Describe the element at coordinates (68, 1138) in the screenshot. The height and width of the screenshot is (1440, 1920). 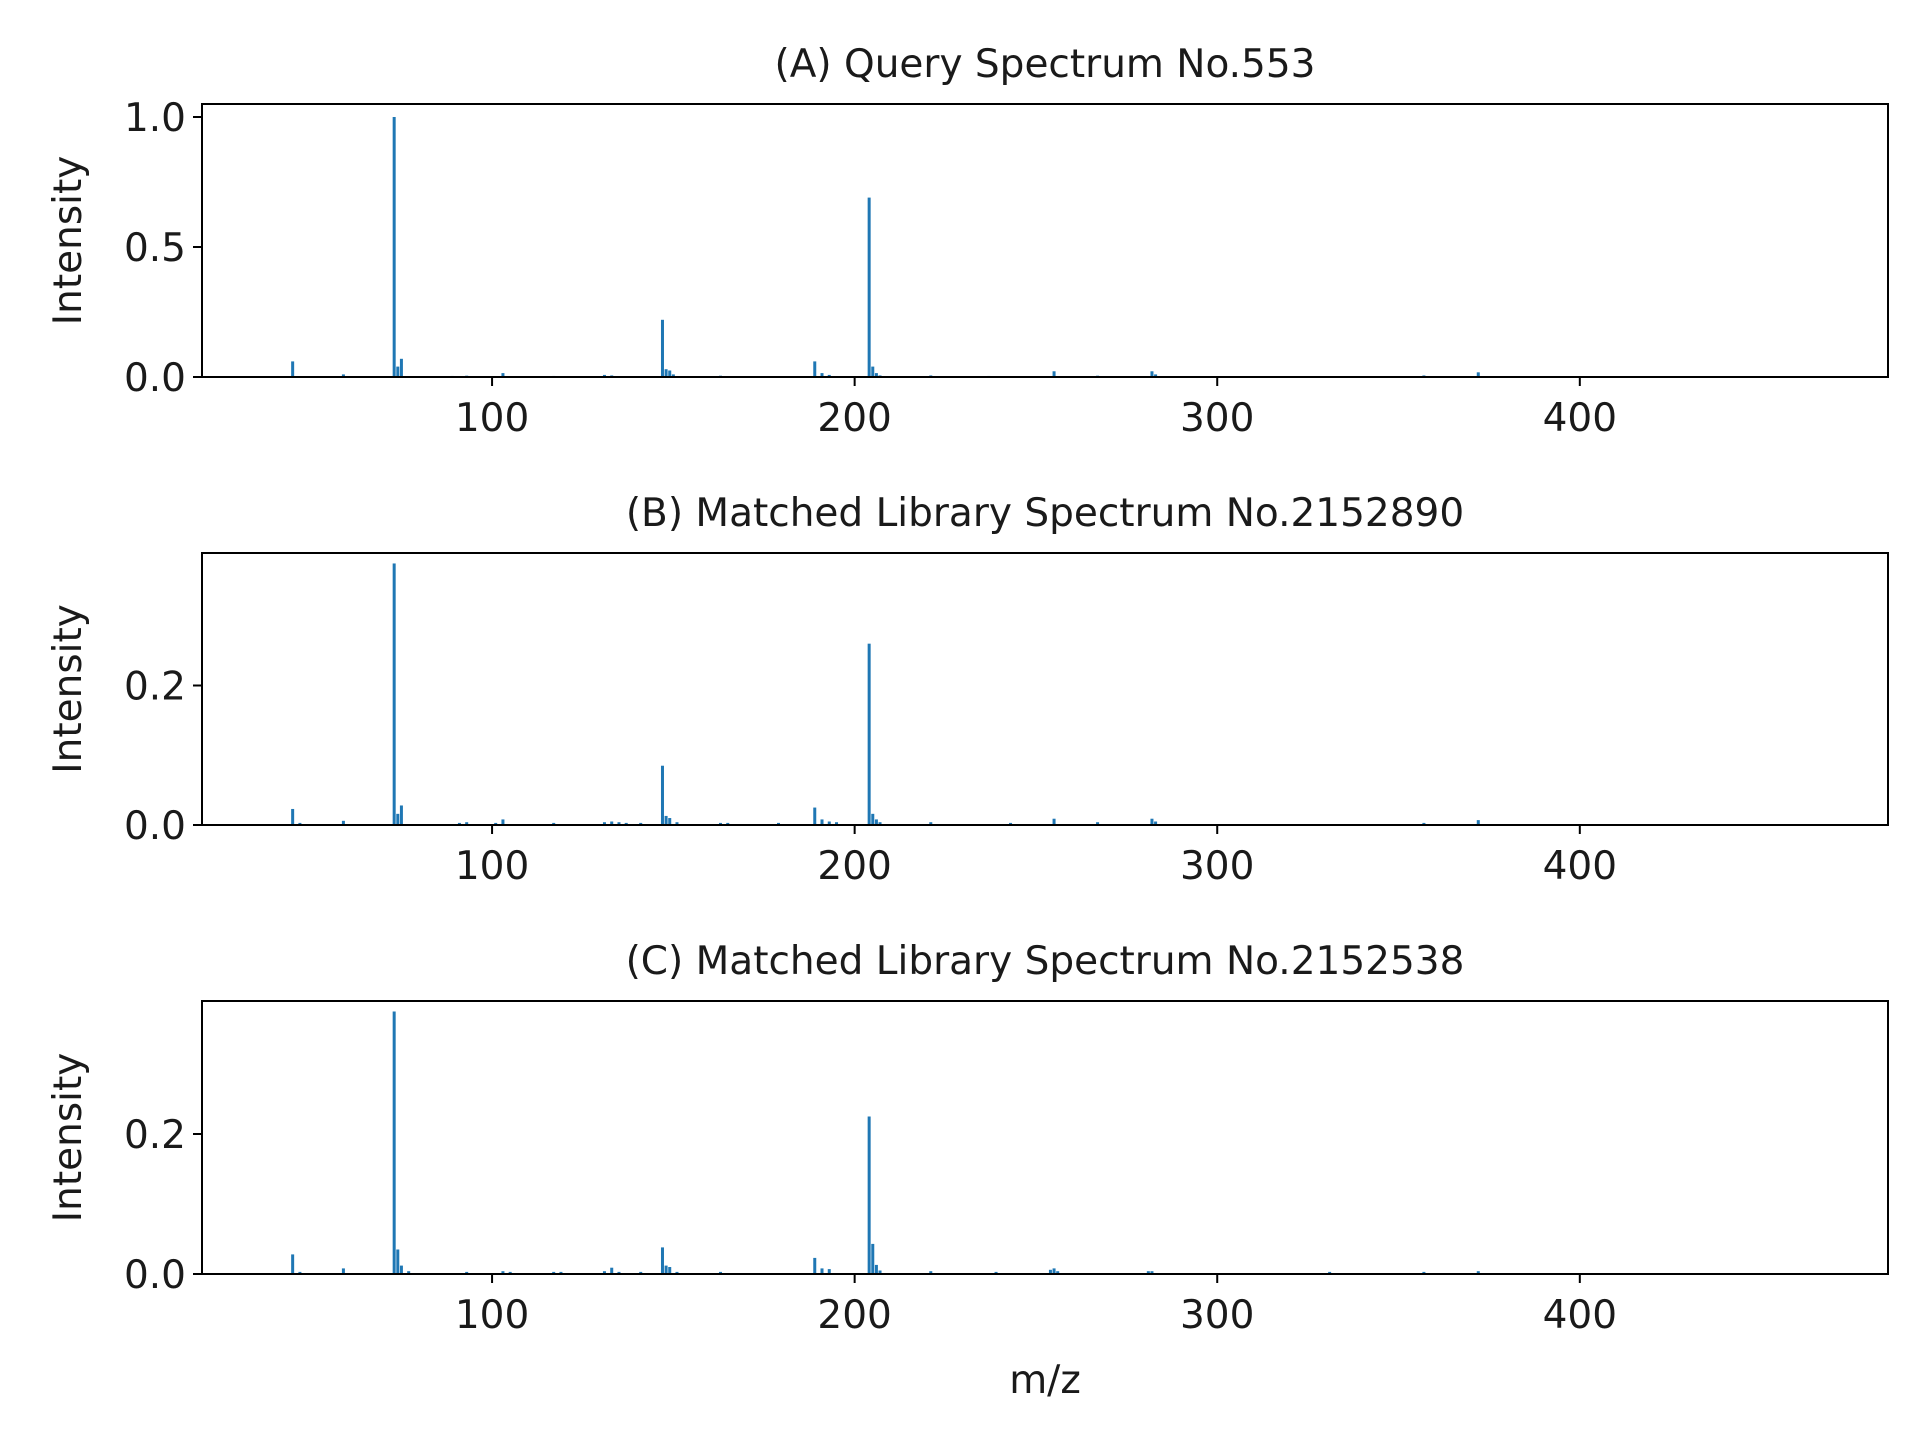
I see `panel-c-ylabel: Intensity` at that location.